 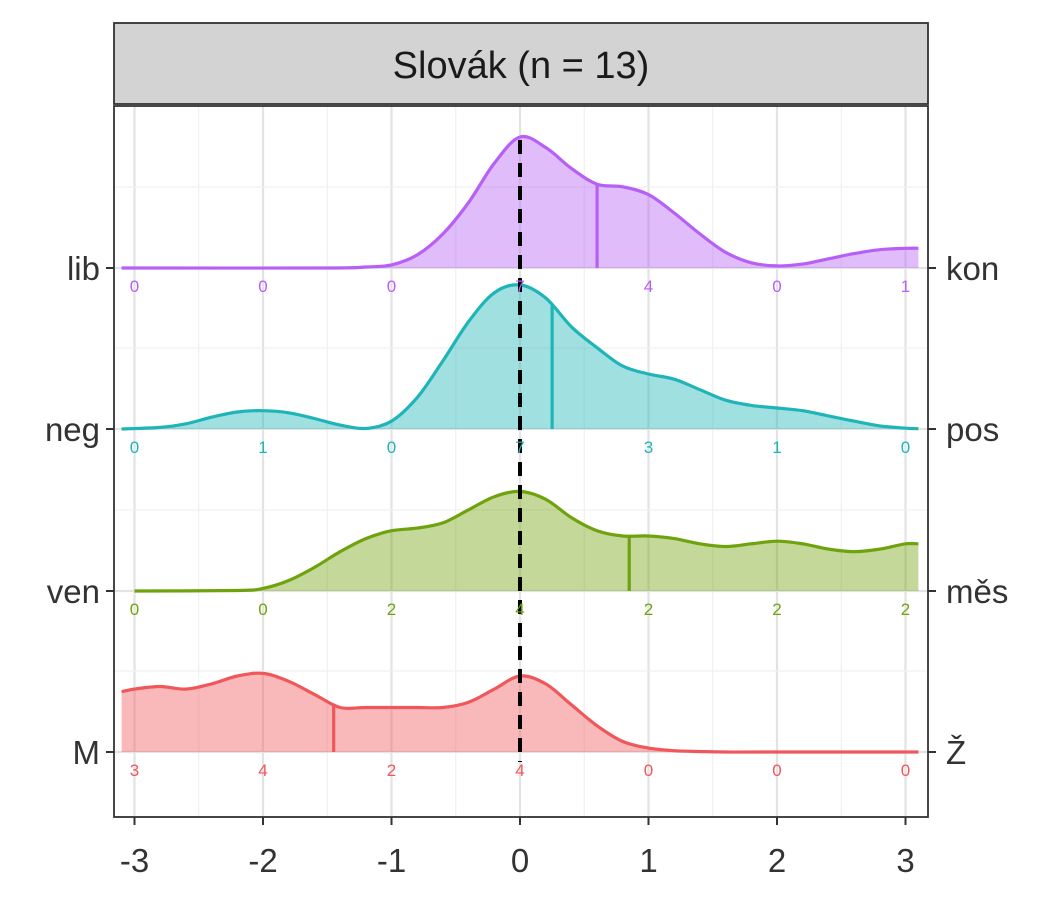 I want to click on x-axis-tick-label: -2, so click(x=262, y=860).